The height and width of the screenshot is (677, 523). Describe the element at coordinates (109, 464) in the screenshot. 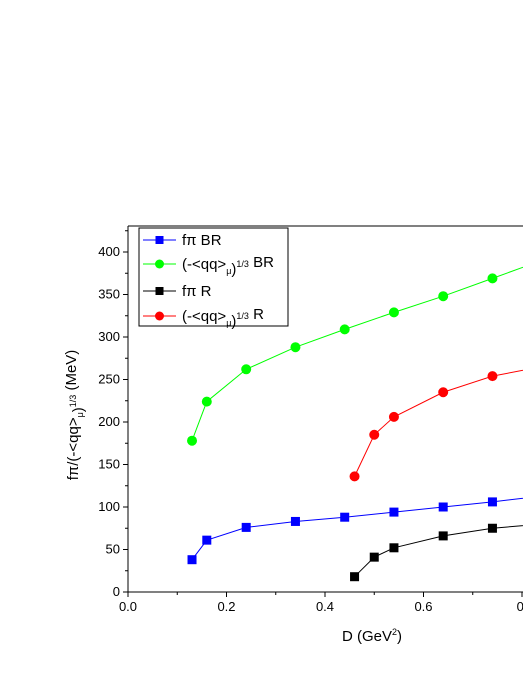

I see `y-tick-label: 150` at that location.